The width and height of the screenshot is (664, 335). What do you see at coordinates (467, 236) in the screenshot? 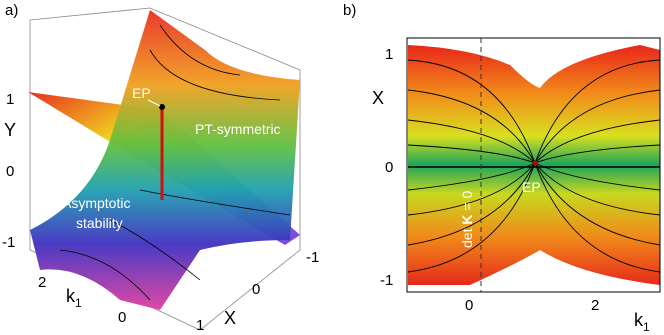
I see `annotation-part: det` at bounding box center [467, 236].